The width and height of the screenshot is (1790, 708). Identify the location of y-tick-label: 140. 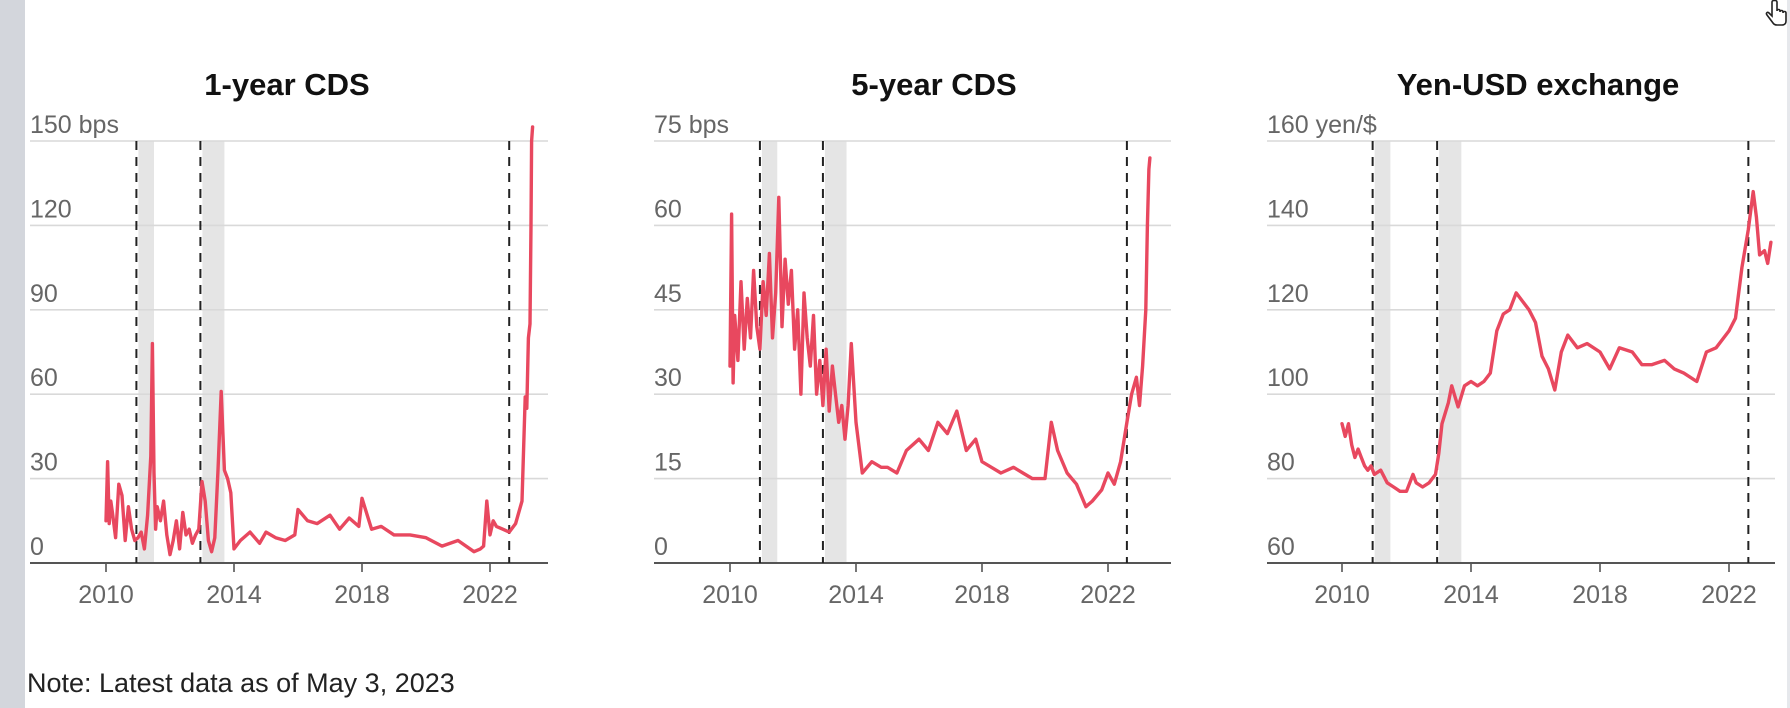
(1288, 209).